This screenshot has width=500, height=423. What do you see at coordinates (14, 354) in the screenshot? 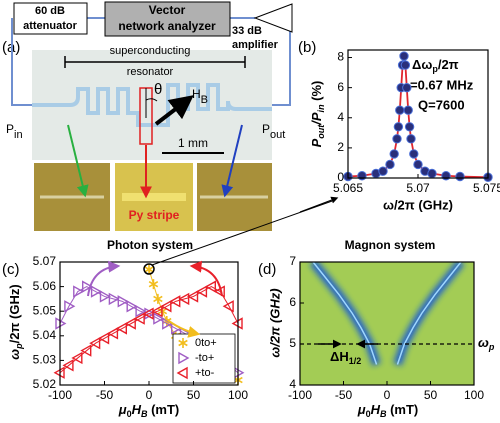
I see `y-axis-label-part: ω` at bounding box center [14, 354].